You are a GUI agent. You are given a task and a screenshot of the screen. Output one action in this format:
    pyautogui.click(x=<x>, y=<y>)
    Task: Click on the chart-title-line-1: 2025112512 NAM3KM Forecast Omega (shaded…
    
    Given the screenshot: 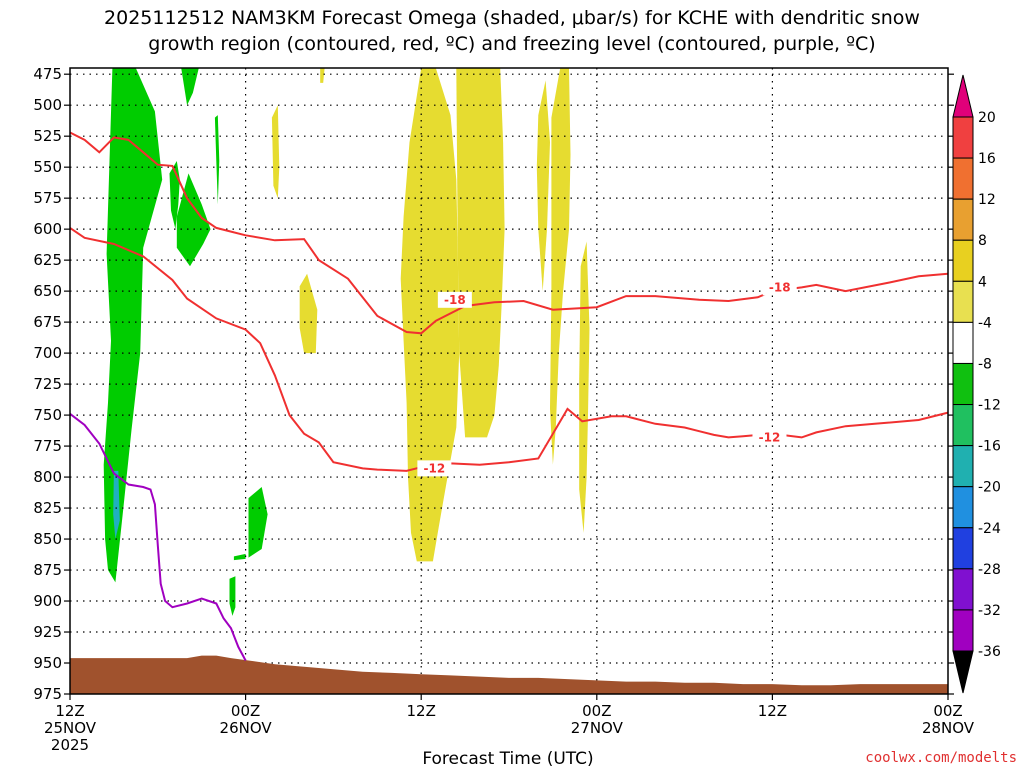 What is the action you would take?
    pyautogui.click(x=512, y=18)
    